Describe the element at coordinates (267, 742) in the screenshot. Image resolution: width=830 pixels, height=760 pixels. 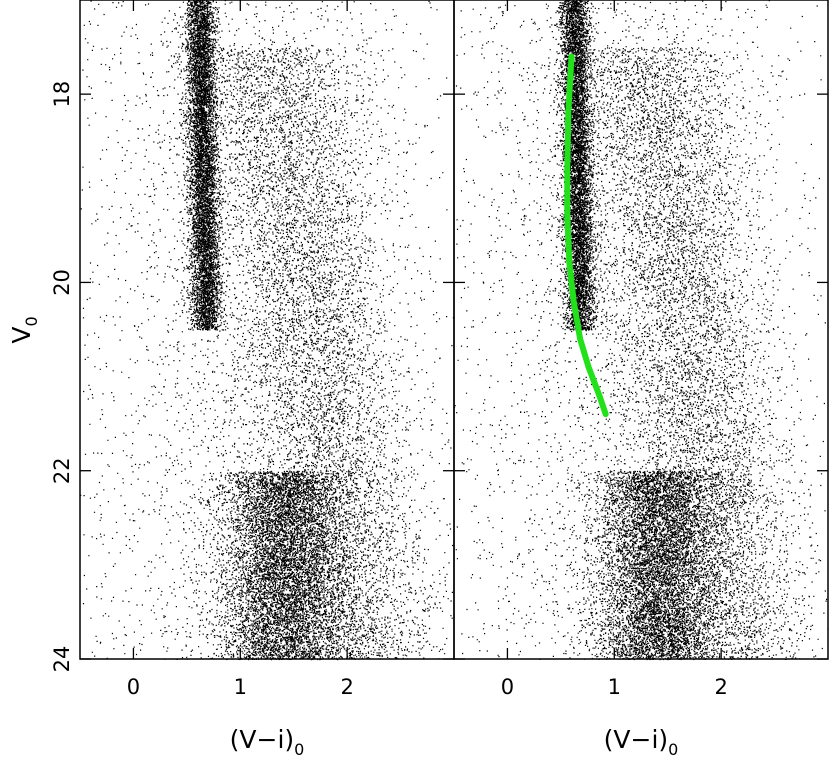
I see `left-x-axis-label: (V−i)0` at that location.